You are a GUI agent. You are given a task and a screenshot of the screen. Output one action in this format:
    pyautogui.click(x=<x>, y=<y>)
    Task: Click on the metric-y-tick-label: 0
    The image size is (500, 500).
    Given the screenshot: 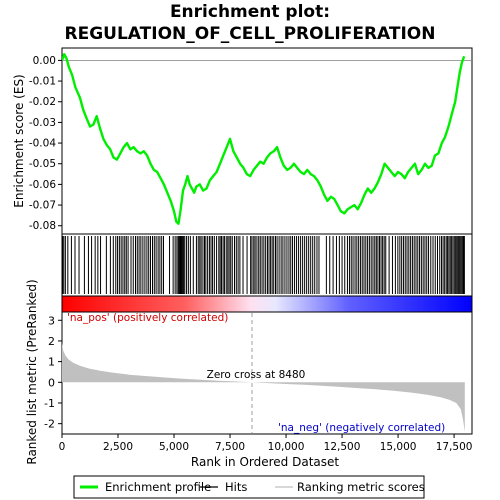 What is the action you would take?
    pyautogui.click(x=51, y=382)
    